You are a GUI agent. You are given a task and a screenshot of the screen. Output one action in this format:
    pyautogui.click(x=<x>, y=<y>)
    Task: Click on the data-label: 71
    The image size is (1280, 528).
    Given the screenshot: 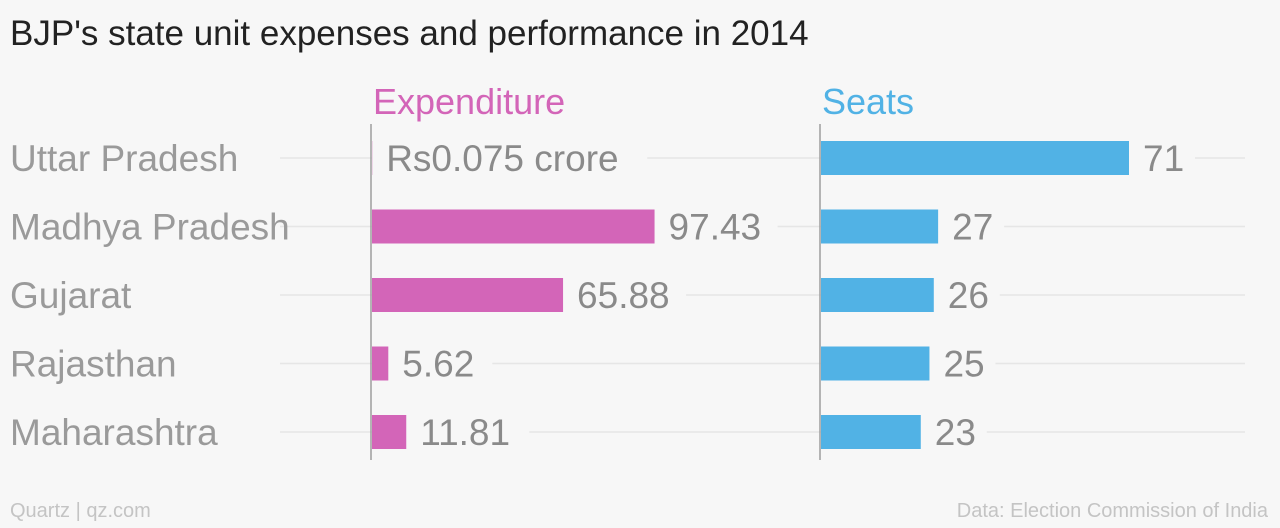 What is the action you would take?
    pyautogui.click(x=1163, y=158)
    